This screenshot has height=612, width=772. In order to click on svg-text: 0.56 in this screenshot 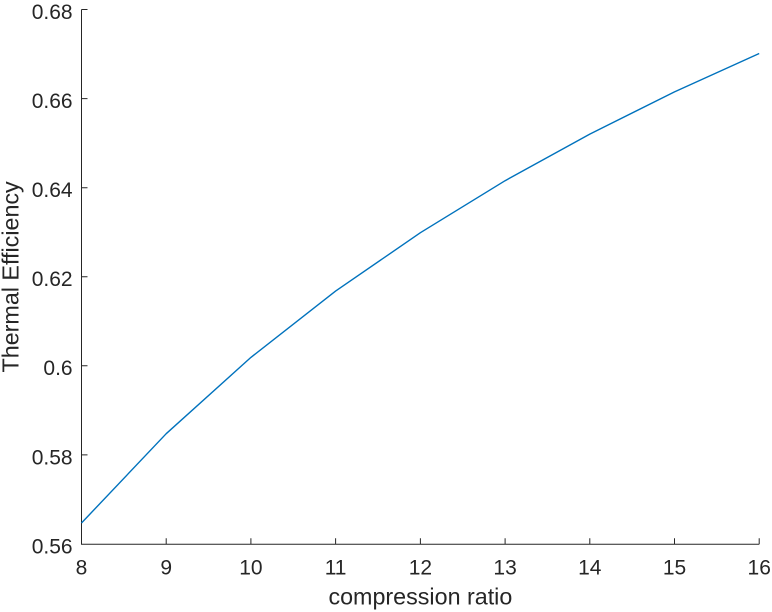, I will do `click(52, 546)`.